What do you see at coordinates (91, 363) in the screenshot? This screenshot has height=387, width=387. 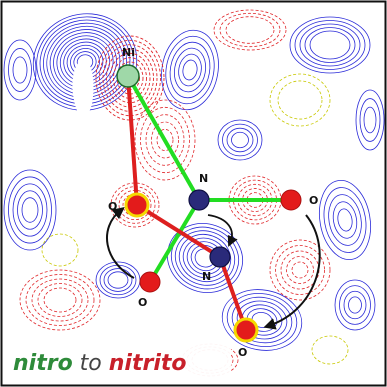 I see `caption-to: to` at bounding box center [91, 363].